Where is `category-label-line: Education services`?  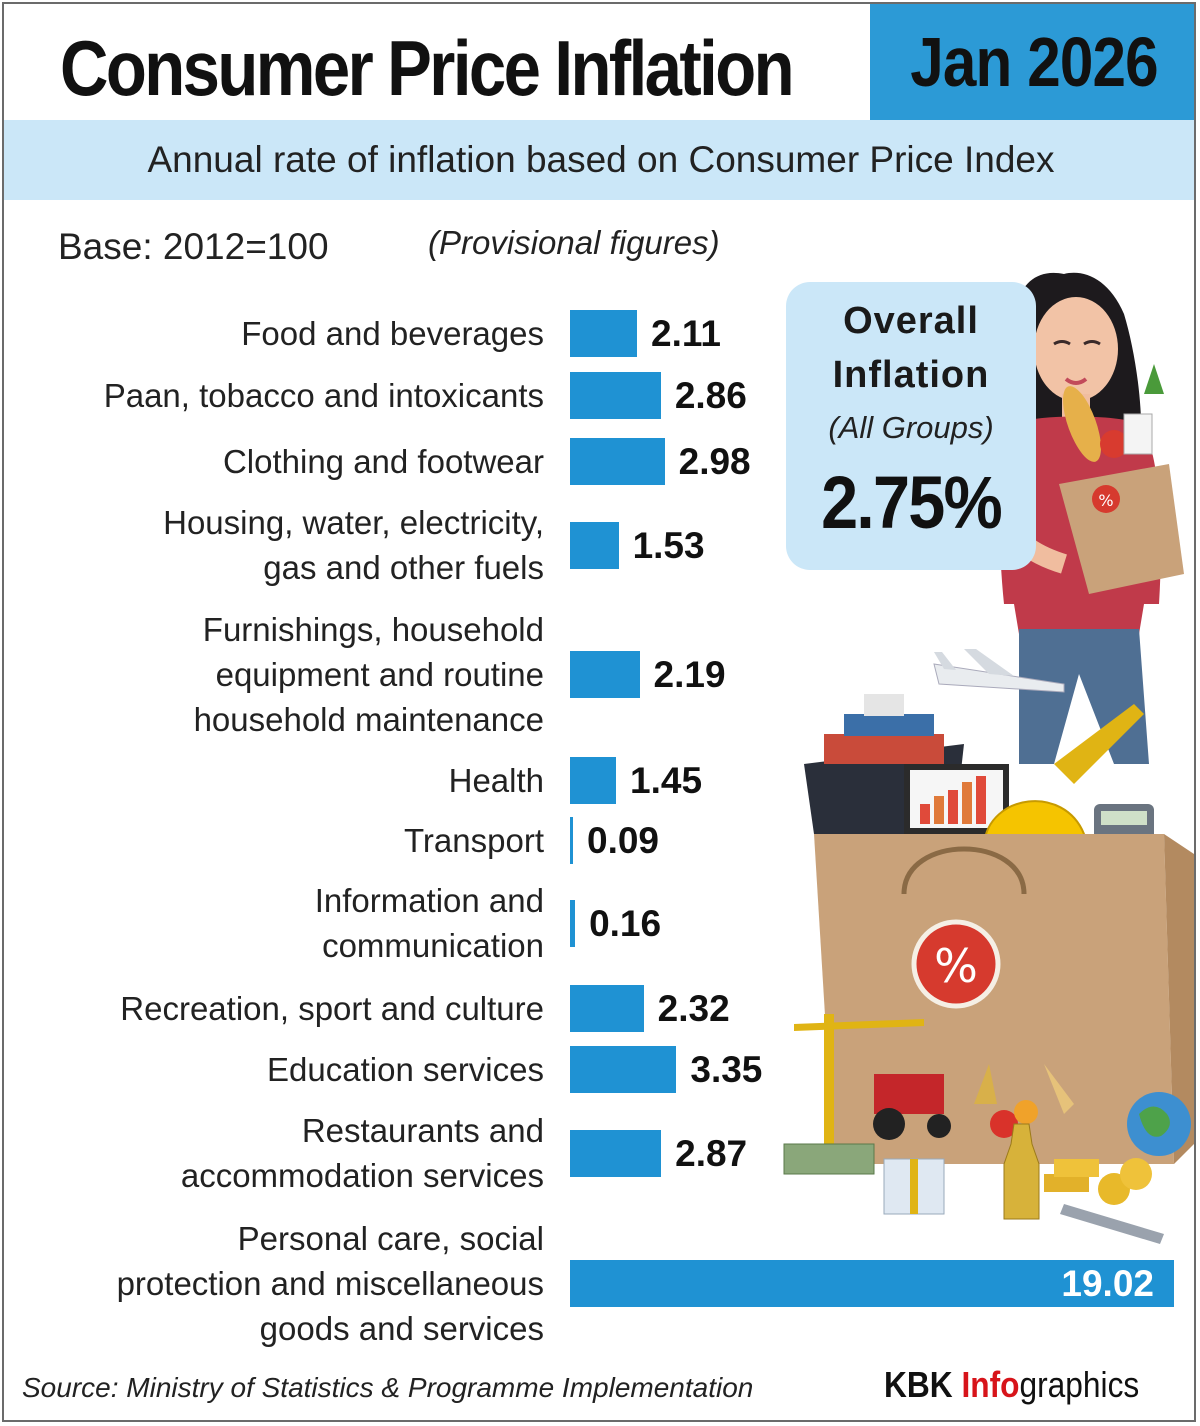 category-label-line: Education services is located at coordinates (405, 1069).